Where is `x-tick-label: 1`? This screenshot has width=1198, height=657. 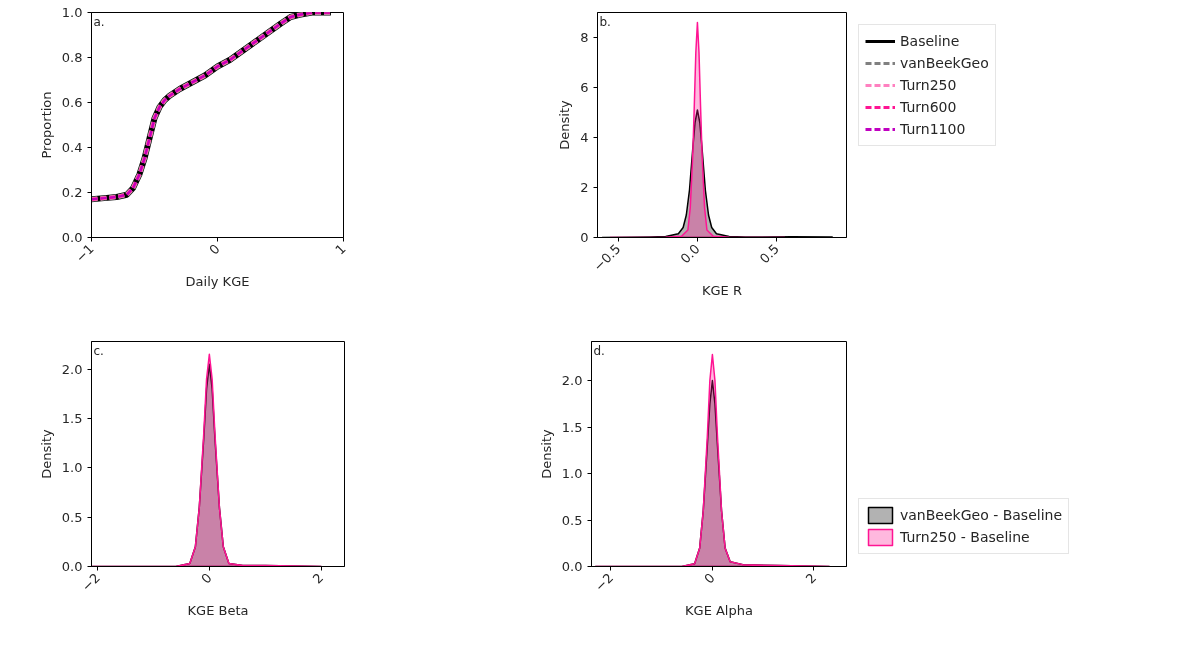 x-tick-label: 1 is located at coordinates (340, 249).